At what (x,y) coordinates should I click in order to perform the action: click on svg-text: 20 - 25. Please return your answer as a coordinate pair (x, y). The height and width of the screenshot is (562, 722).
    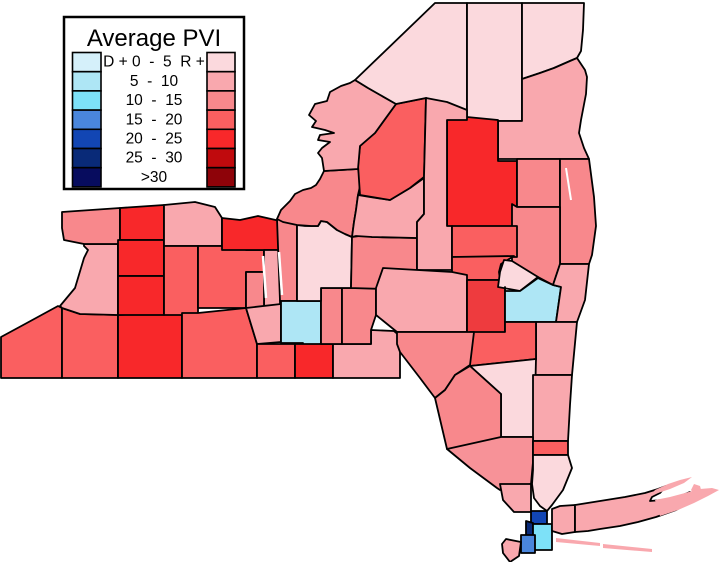
    Looking at the image, I should click on (154, 139).